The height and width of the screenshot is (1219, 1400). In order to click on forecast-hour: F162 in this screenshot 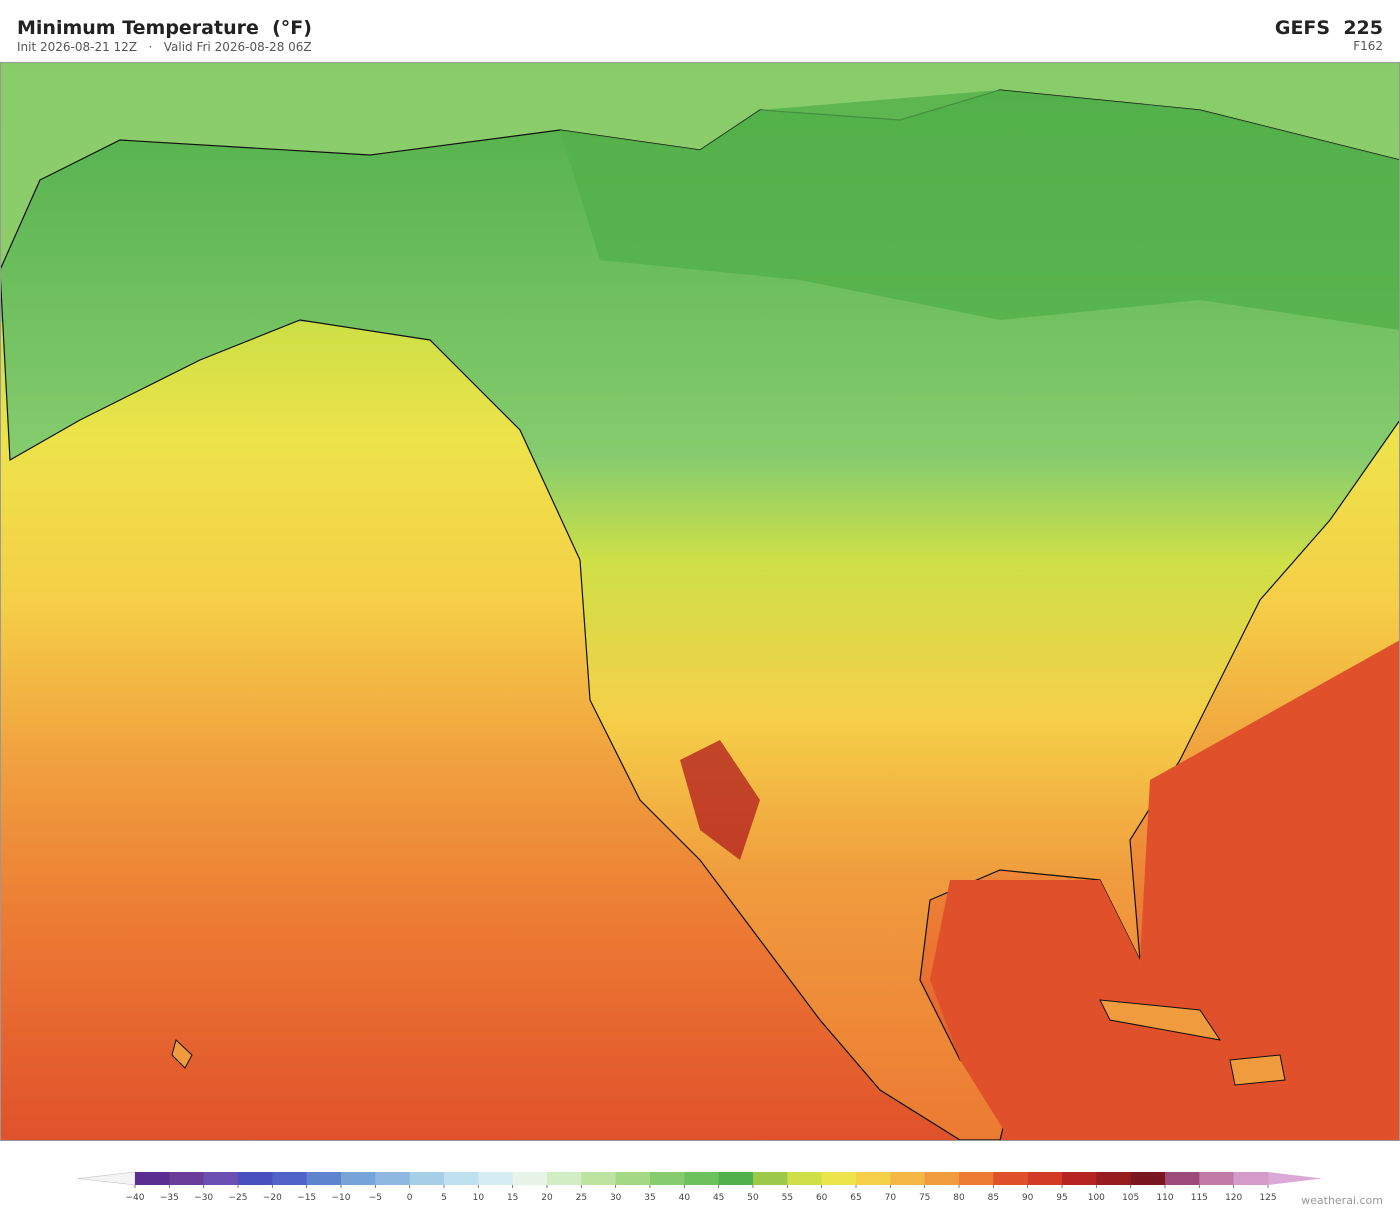, I will do `click(1368, 46)`.